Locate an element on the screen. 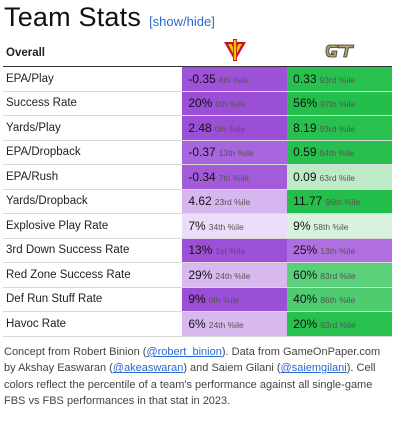 The image size is (400, 438). stat-value: 7% is located at coordinates (197, 225).